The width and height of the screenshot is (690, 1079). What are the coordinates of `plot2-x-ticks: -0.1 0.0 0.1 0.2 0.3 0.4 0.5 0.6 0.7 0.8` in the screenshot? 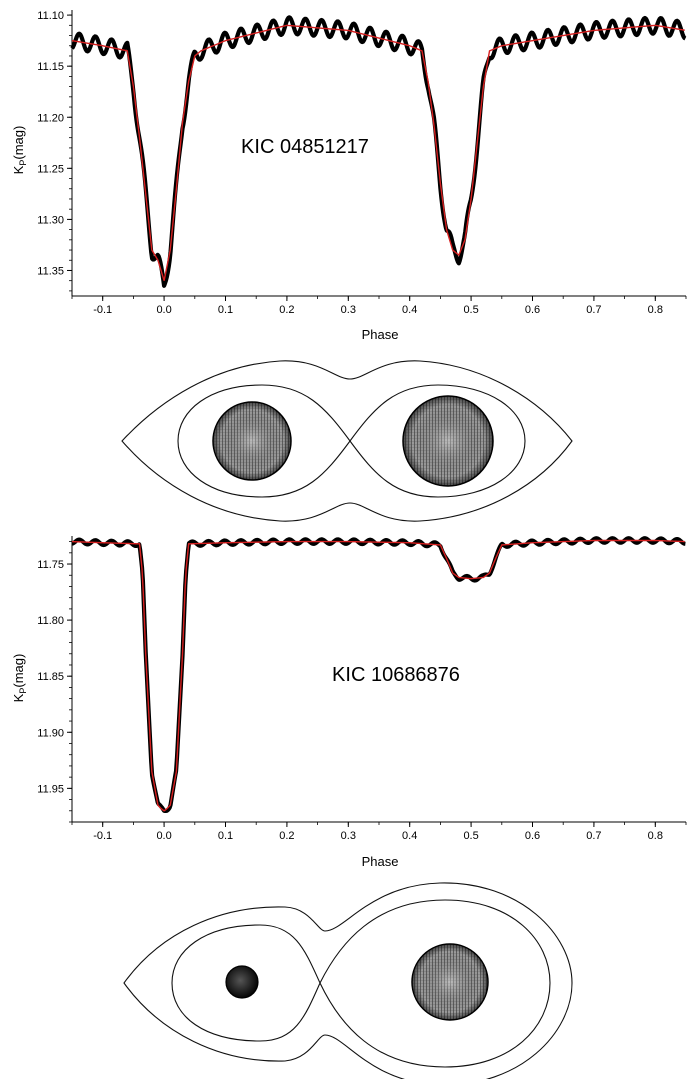 It's located at (379, 832).